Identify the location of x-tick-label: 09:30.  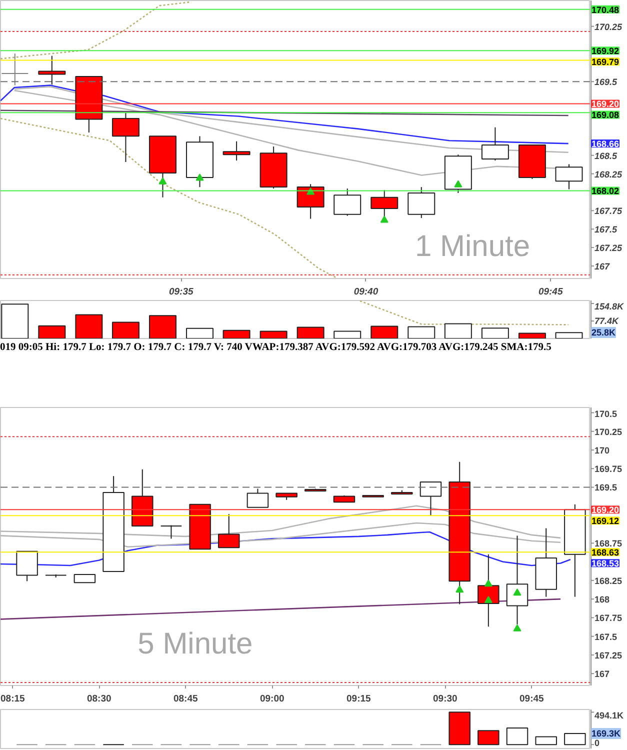
(445, 699).